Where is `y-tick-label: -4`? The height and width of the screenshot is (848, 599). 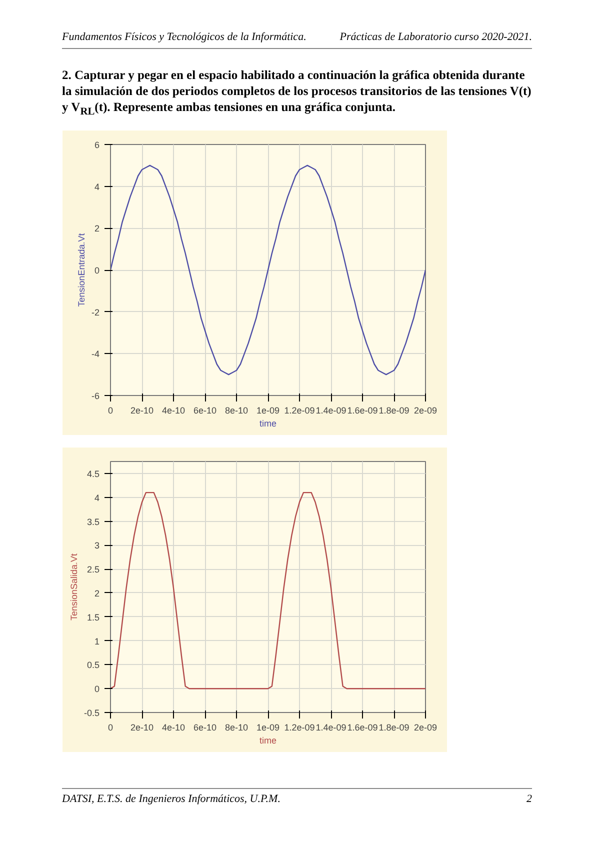
y-tick-label: -4 is located at coordinates (96, 354).